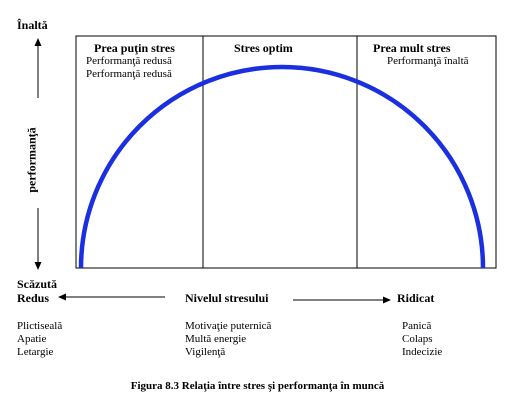  I want to click on axis-stress-level-label: Nivelul stresului, so click(227, 298).